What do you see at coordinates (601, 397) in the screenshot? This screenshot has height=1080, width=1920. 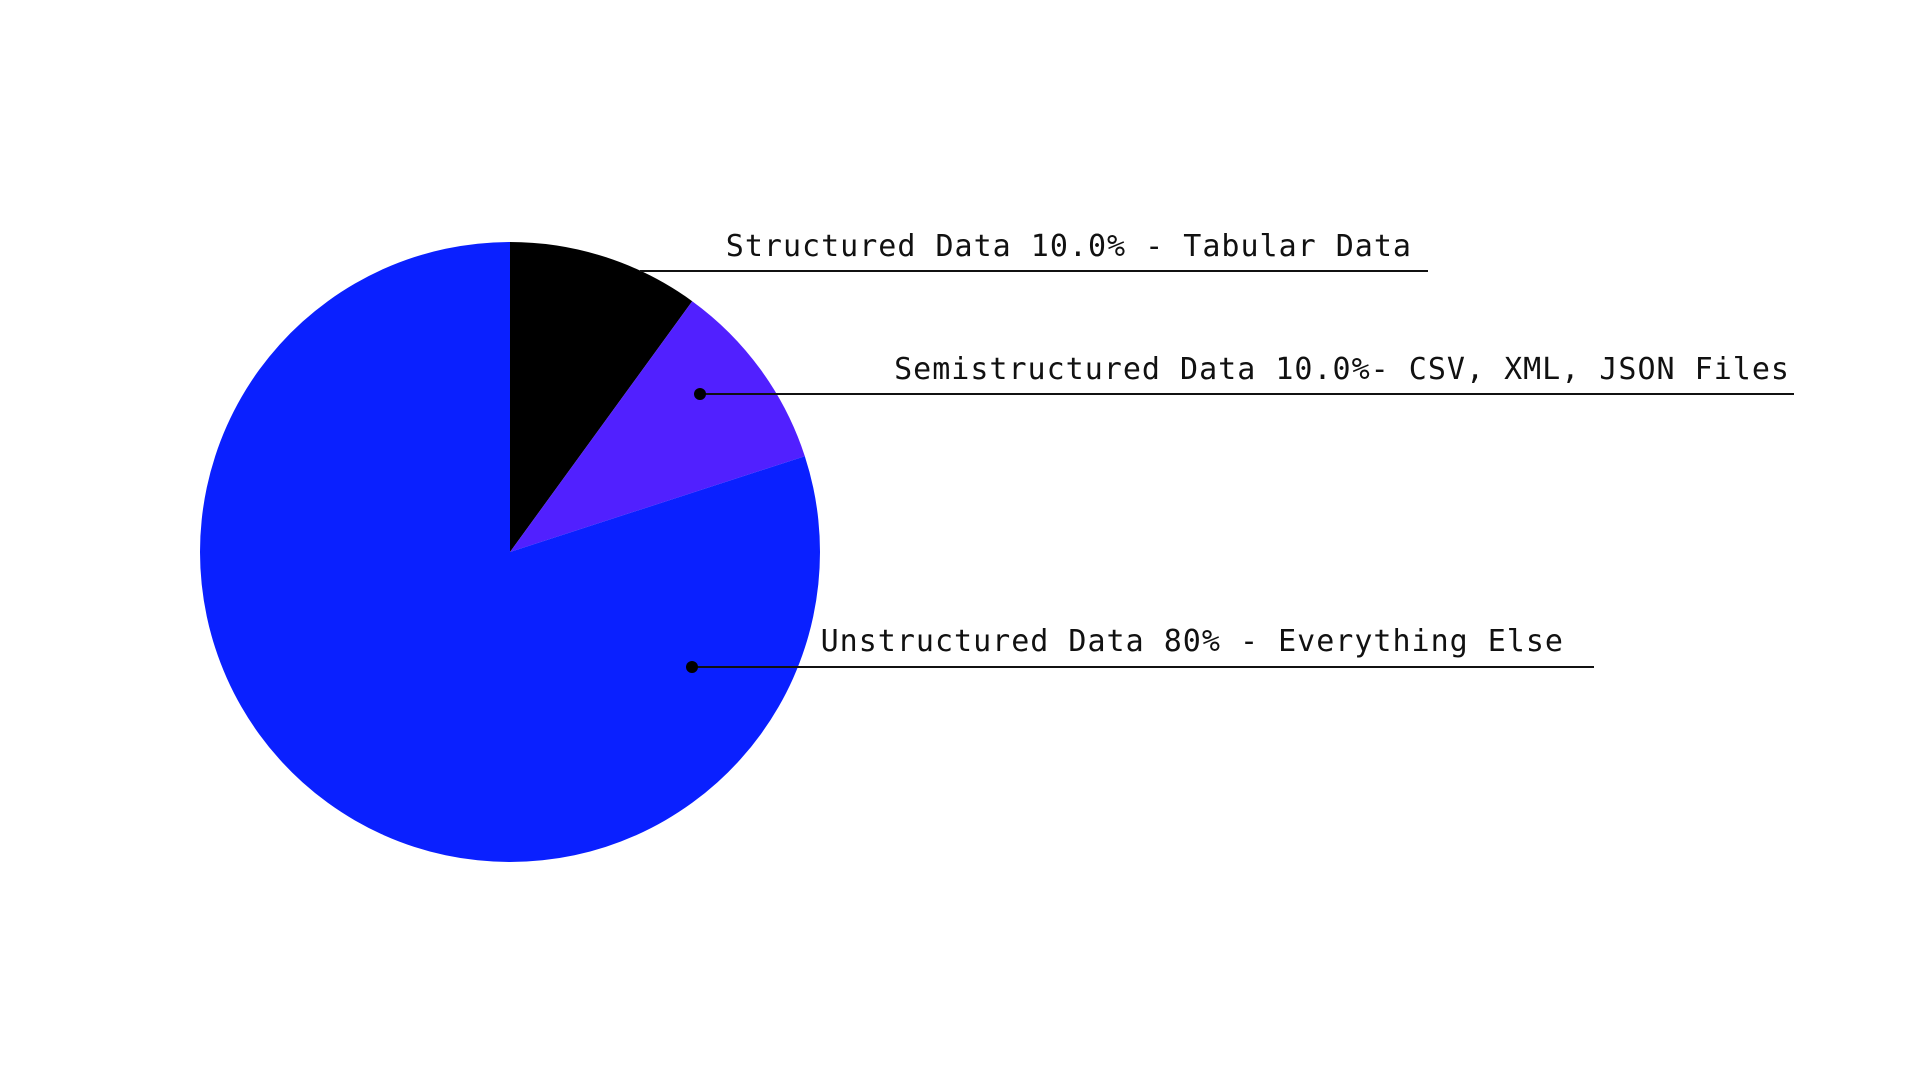 I see `slice-structured` at bounding box center [601, 397].